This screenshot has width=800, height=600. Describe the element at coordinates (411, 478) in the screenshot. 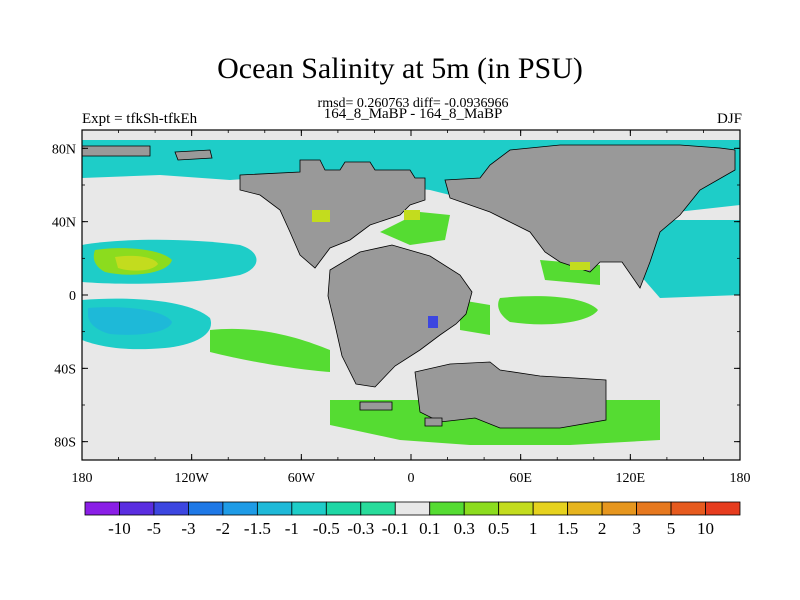

I see `x-tick-label: 0` at that location.